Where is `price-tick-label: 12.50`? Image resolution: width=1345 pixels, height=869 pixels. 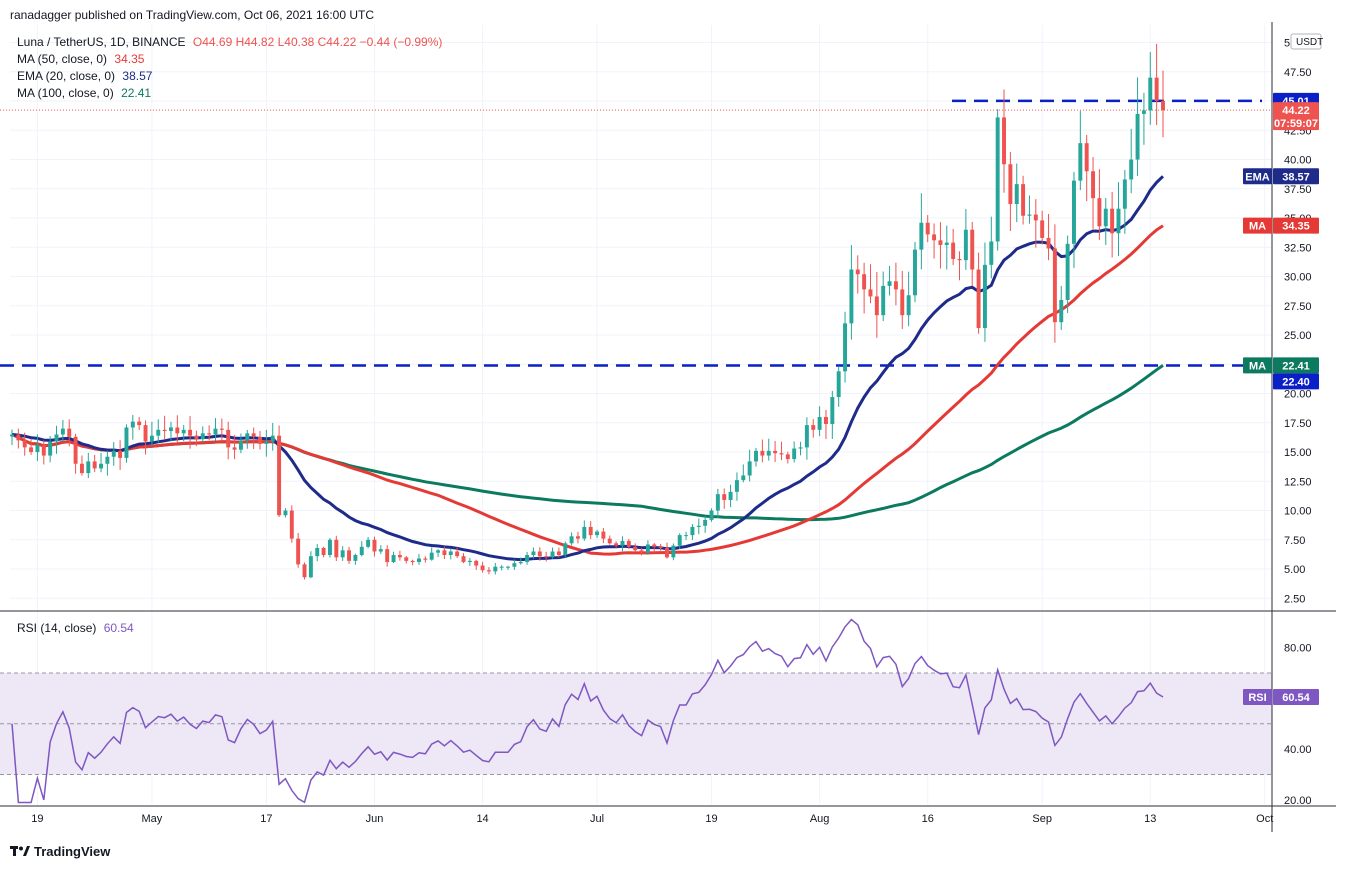 price-tick-label: 12.50 is located at coordinates (1298, 482).